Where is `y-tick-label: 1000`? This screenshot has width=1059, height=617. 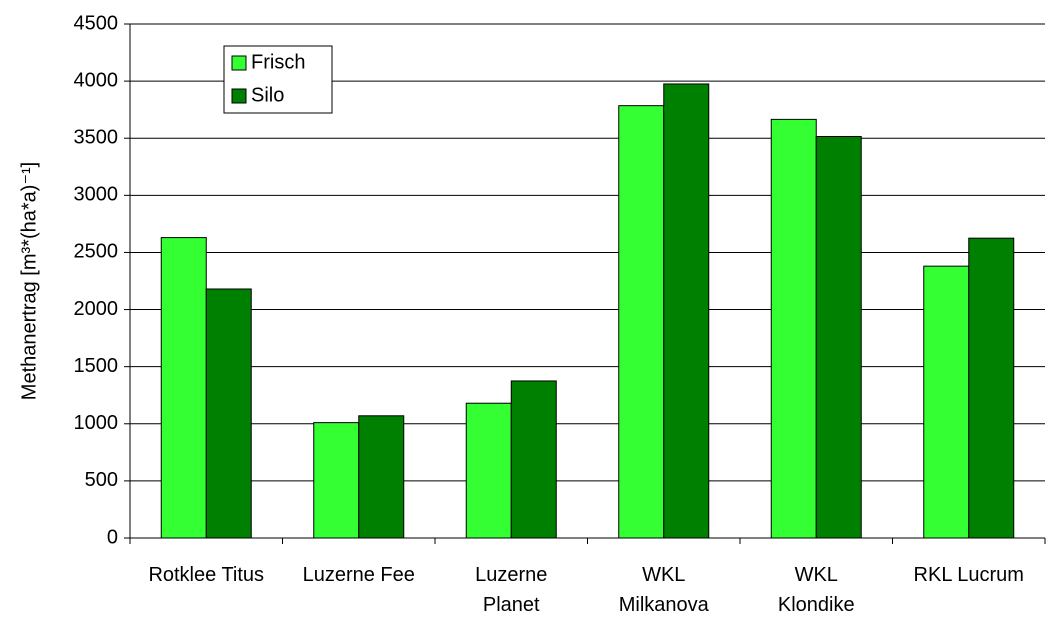
y-tick-label: 1000 is located at coordinates (96, 423).